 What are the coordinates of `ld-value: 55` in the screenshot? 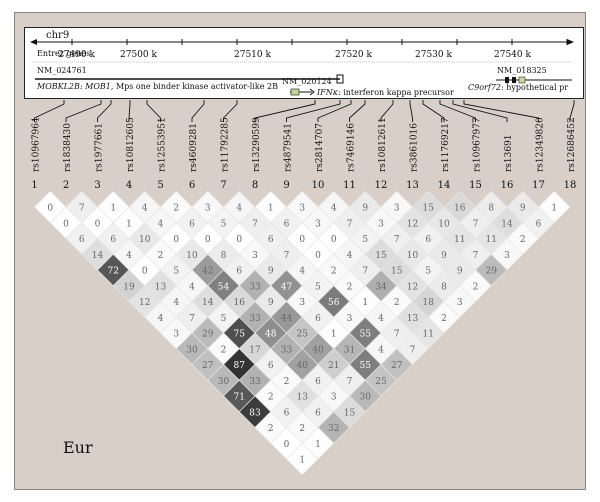 It's located at (366, 335).